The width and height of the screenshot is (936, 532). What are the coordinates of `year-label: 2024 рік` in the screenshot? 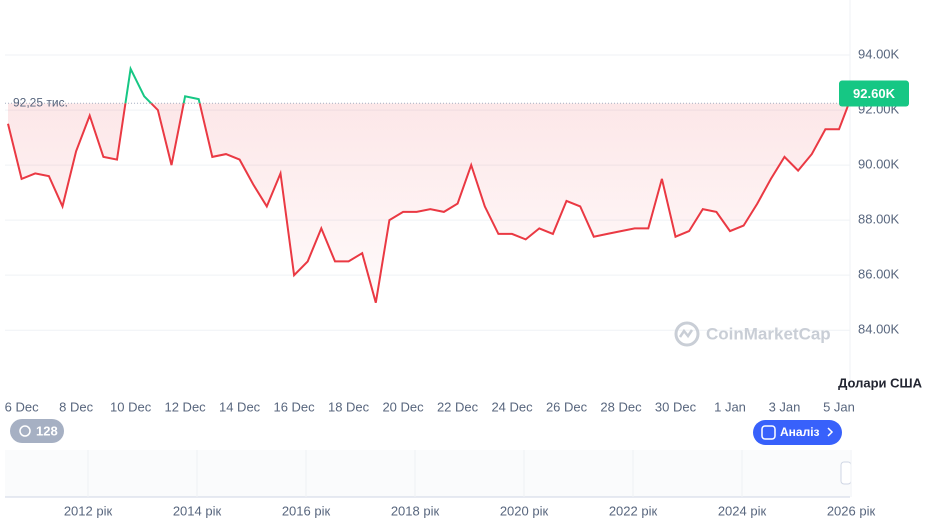 It's located at (742, 510).